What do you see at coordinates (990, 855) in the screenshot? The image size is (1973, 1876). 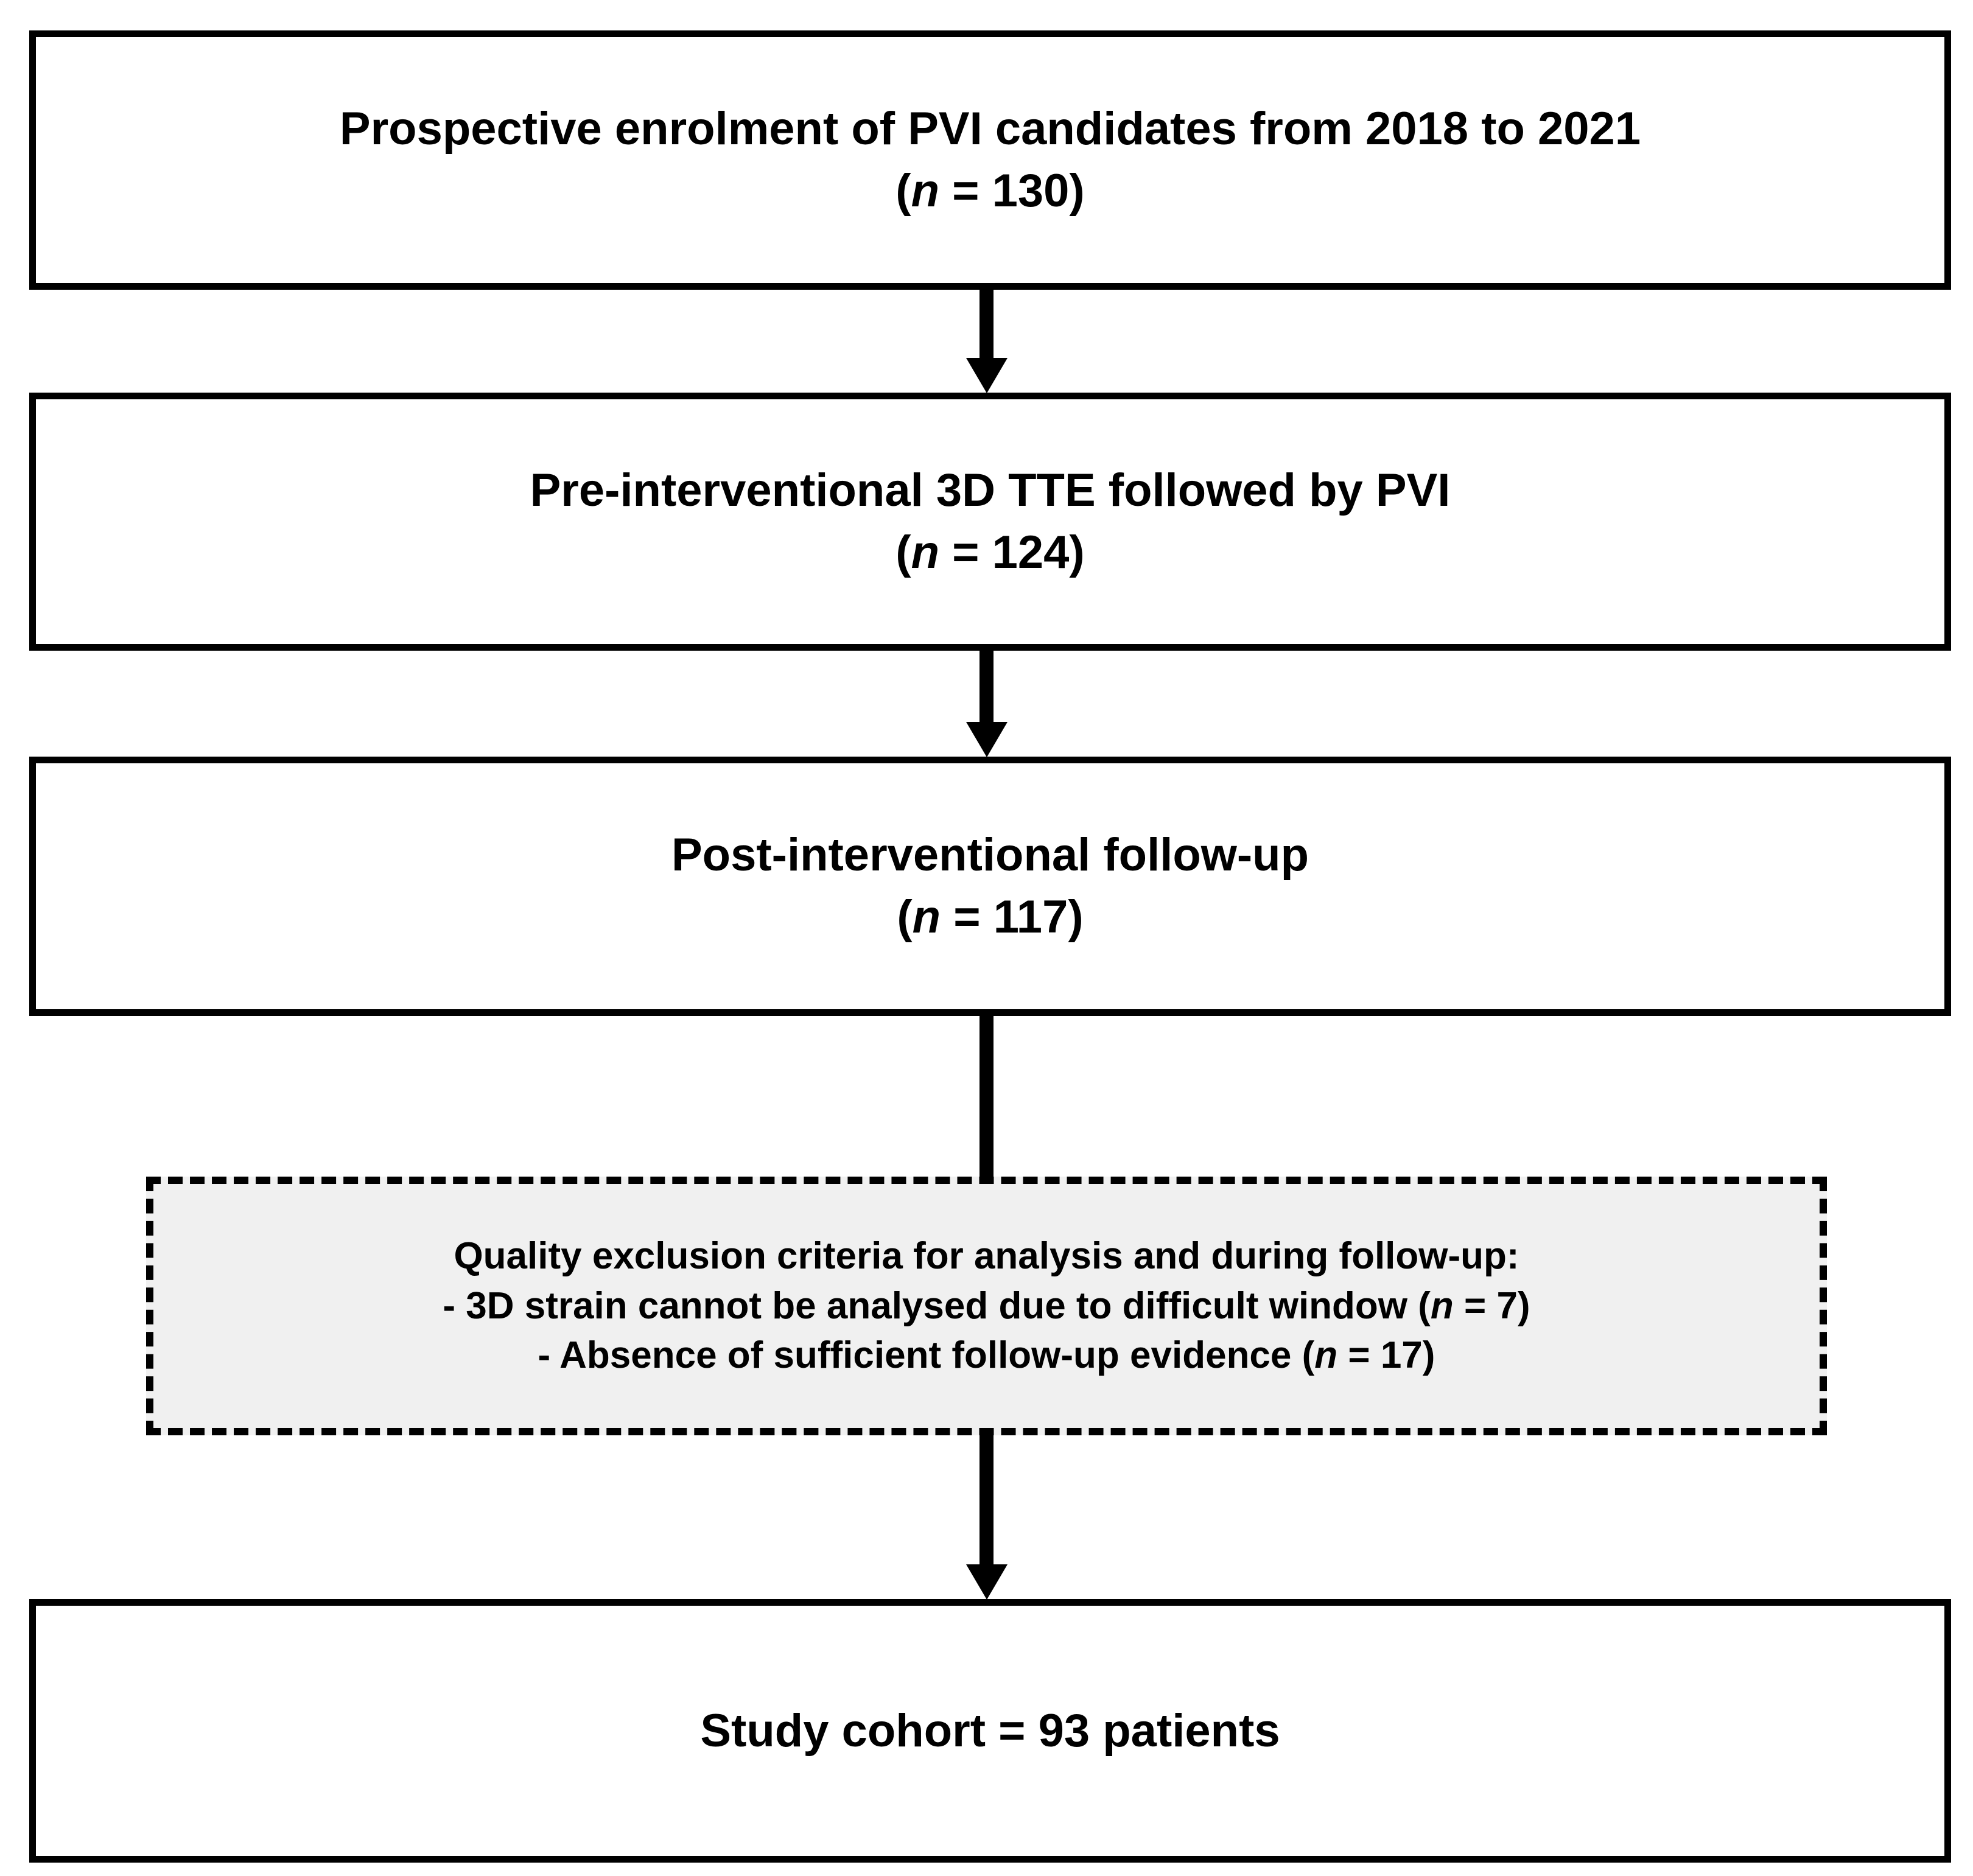 I see `followup-title: Post-interventional follow-up` at bounding box center [990, 855].